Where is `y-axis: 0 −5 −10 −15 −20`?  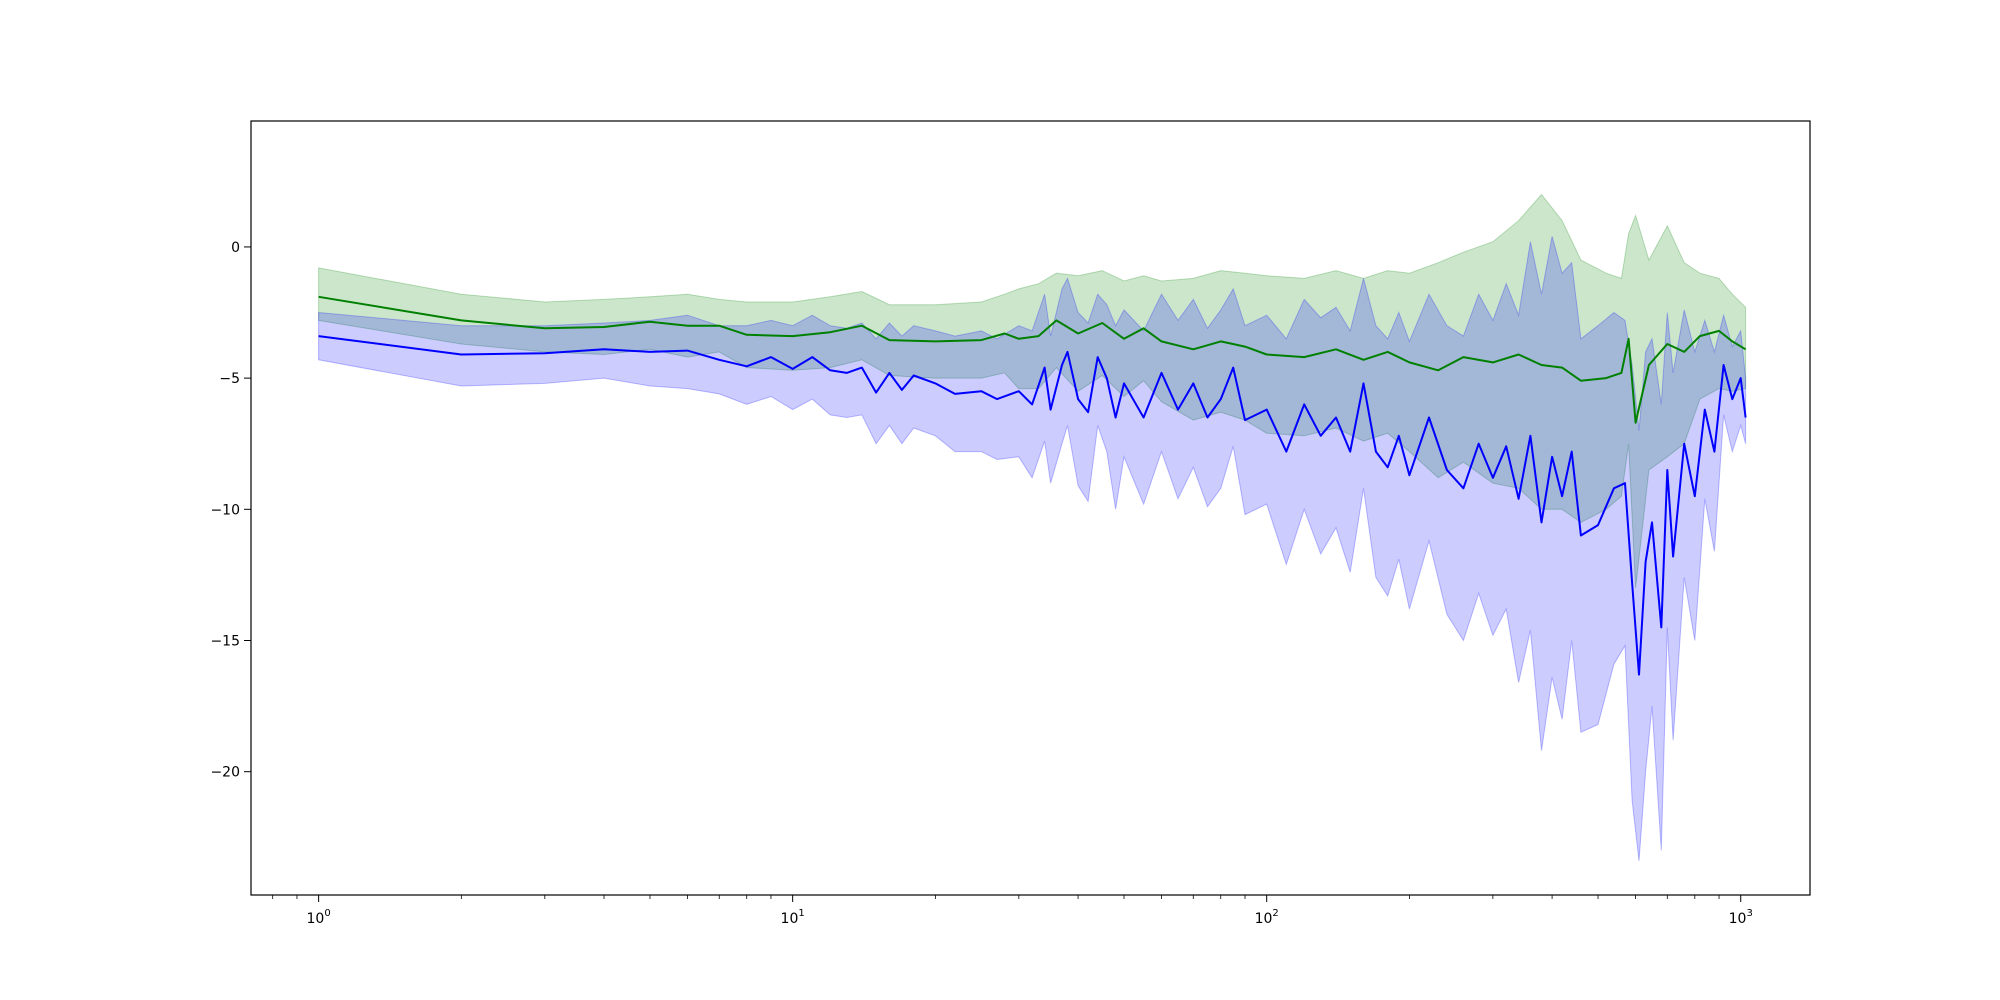
y-axis: 0 −5 −10 −15 −20 is located at coordinates (230, 510).